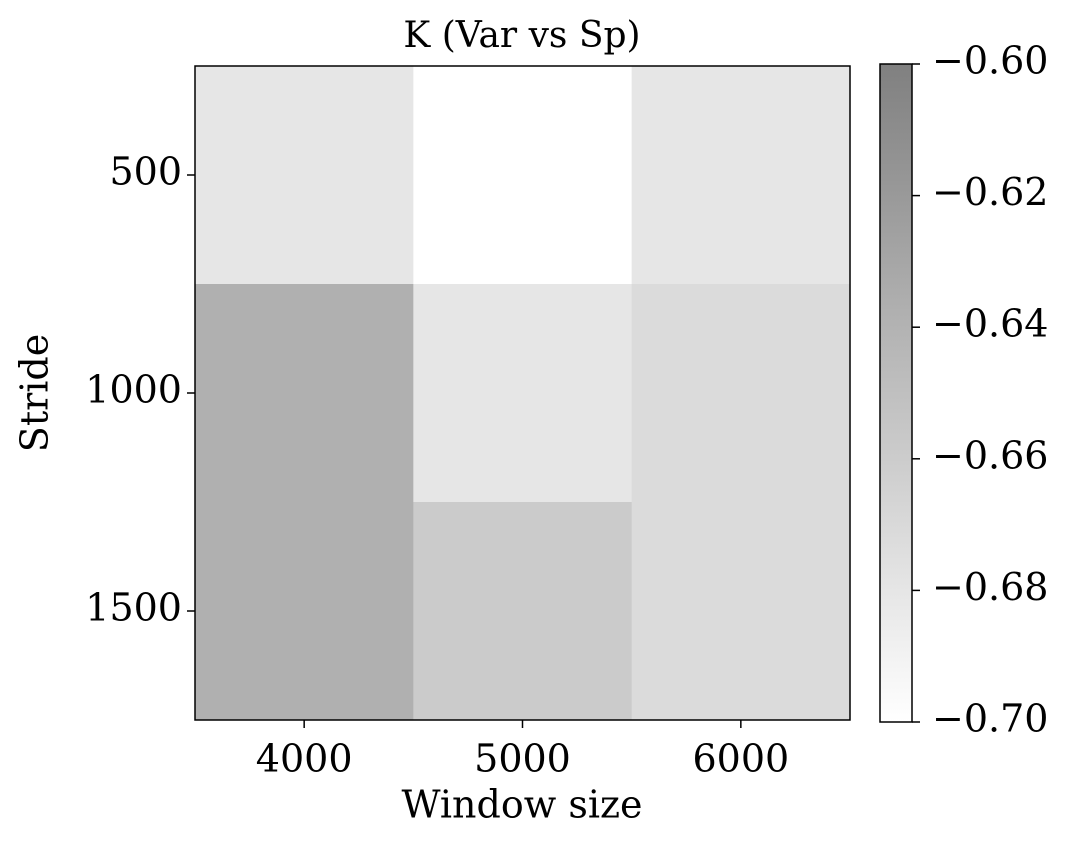 The width and height of the screenshot is (1078, 851). What do you see at coordinates (35, 393) in the screenshot?
I see `y-axis-label: Stride` at bounding box center [35, 393].